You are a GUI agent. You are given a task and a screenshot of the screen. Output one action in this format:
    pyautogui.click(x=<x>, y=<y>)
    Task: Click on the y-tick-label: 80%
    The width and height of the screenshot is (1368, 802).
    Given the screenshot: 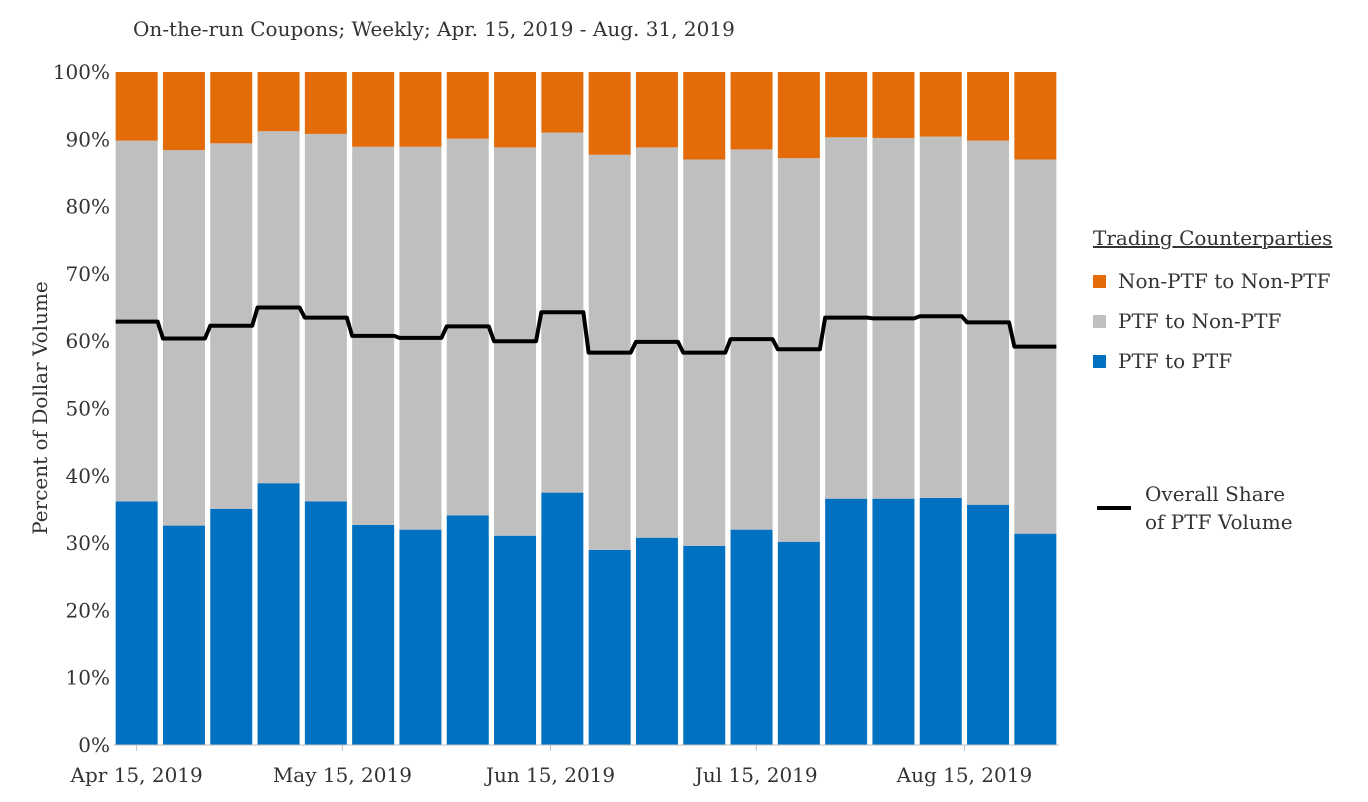 What is the action you would take?
    pyautogui.click(x=88, y=207)
    